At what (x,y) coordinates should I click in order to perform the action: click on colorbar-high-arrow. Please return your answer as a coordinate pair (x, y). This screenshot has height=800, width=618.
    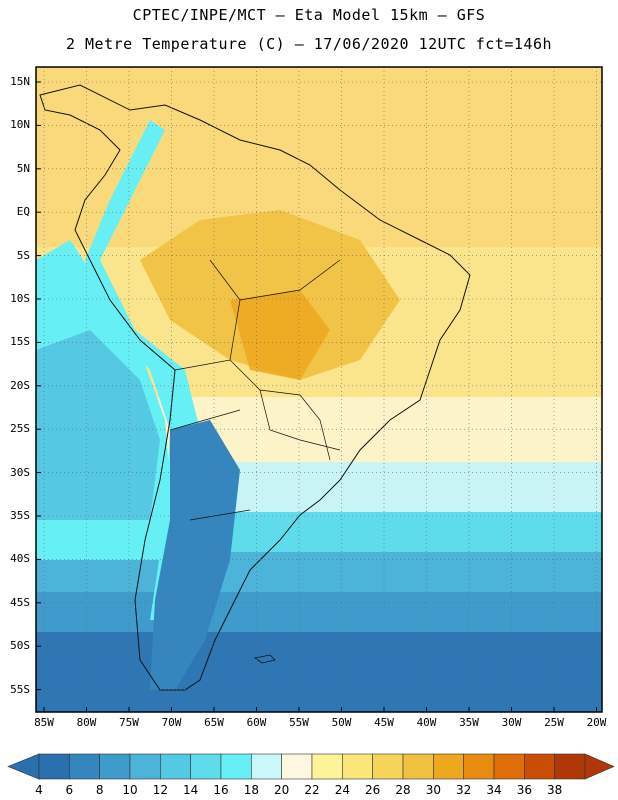
    Looking at the image, I should click on (599, 766).